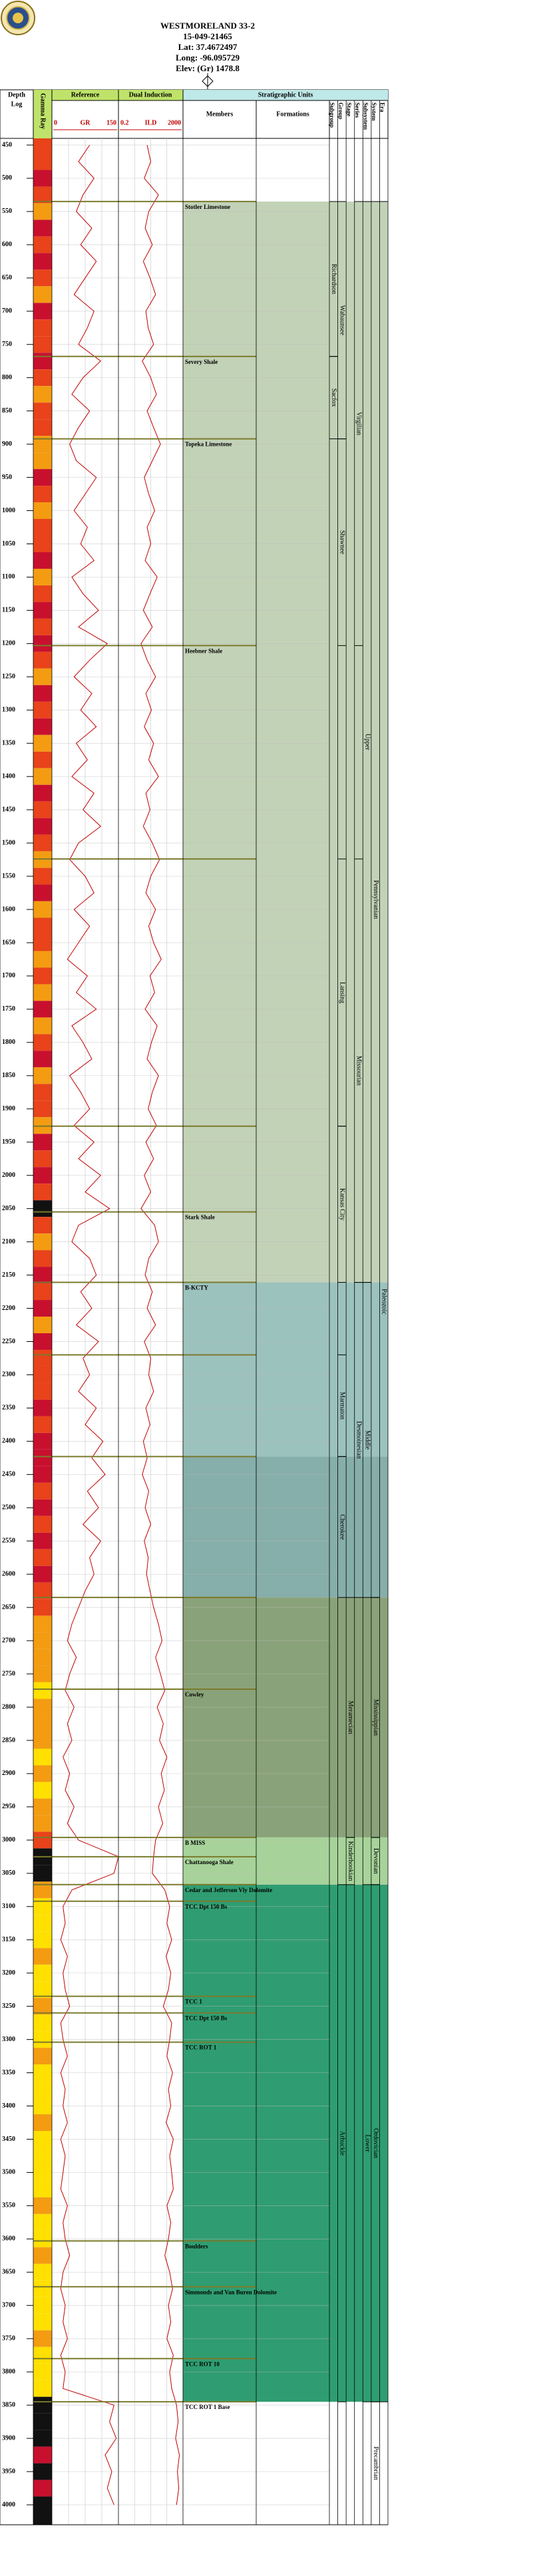 This screenshot has width=549, height=2576. I want to click on depth-label: 1500, so click(8, 842).